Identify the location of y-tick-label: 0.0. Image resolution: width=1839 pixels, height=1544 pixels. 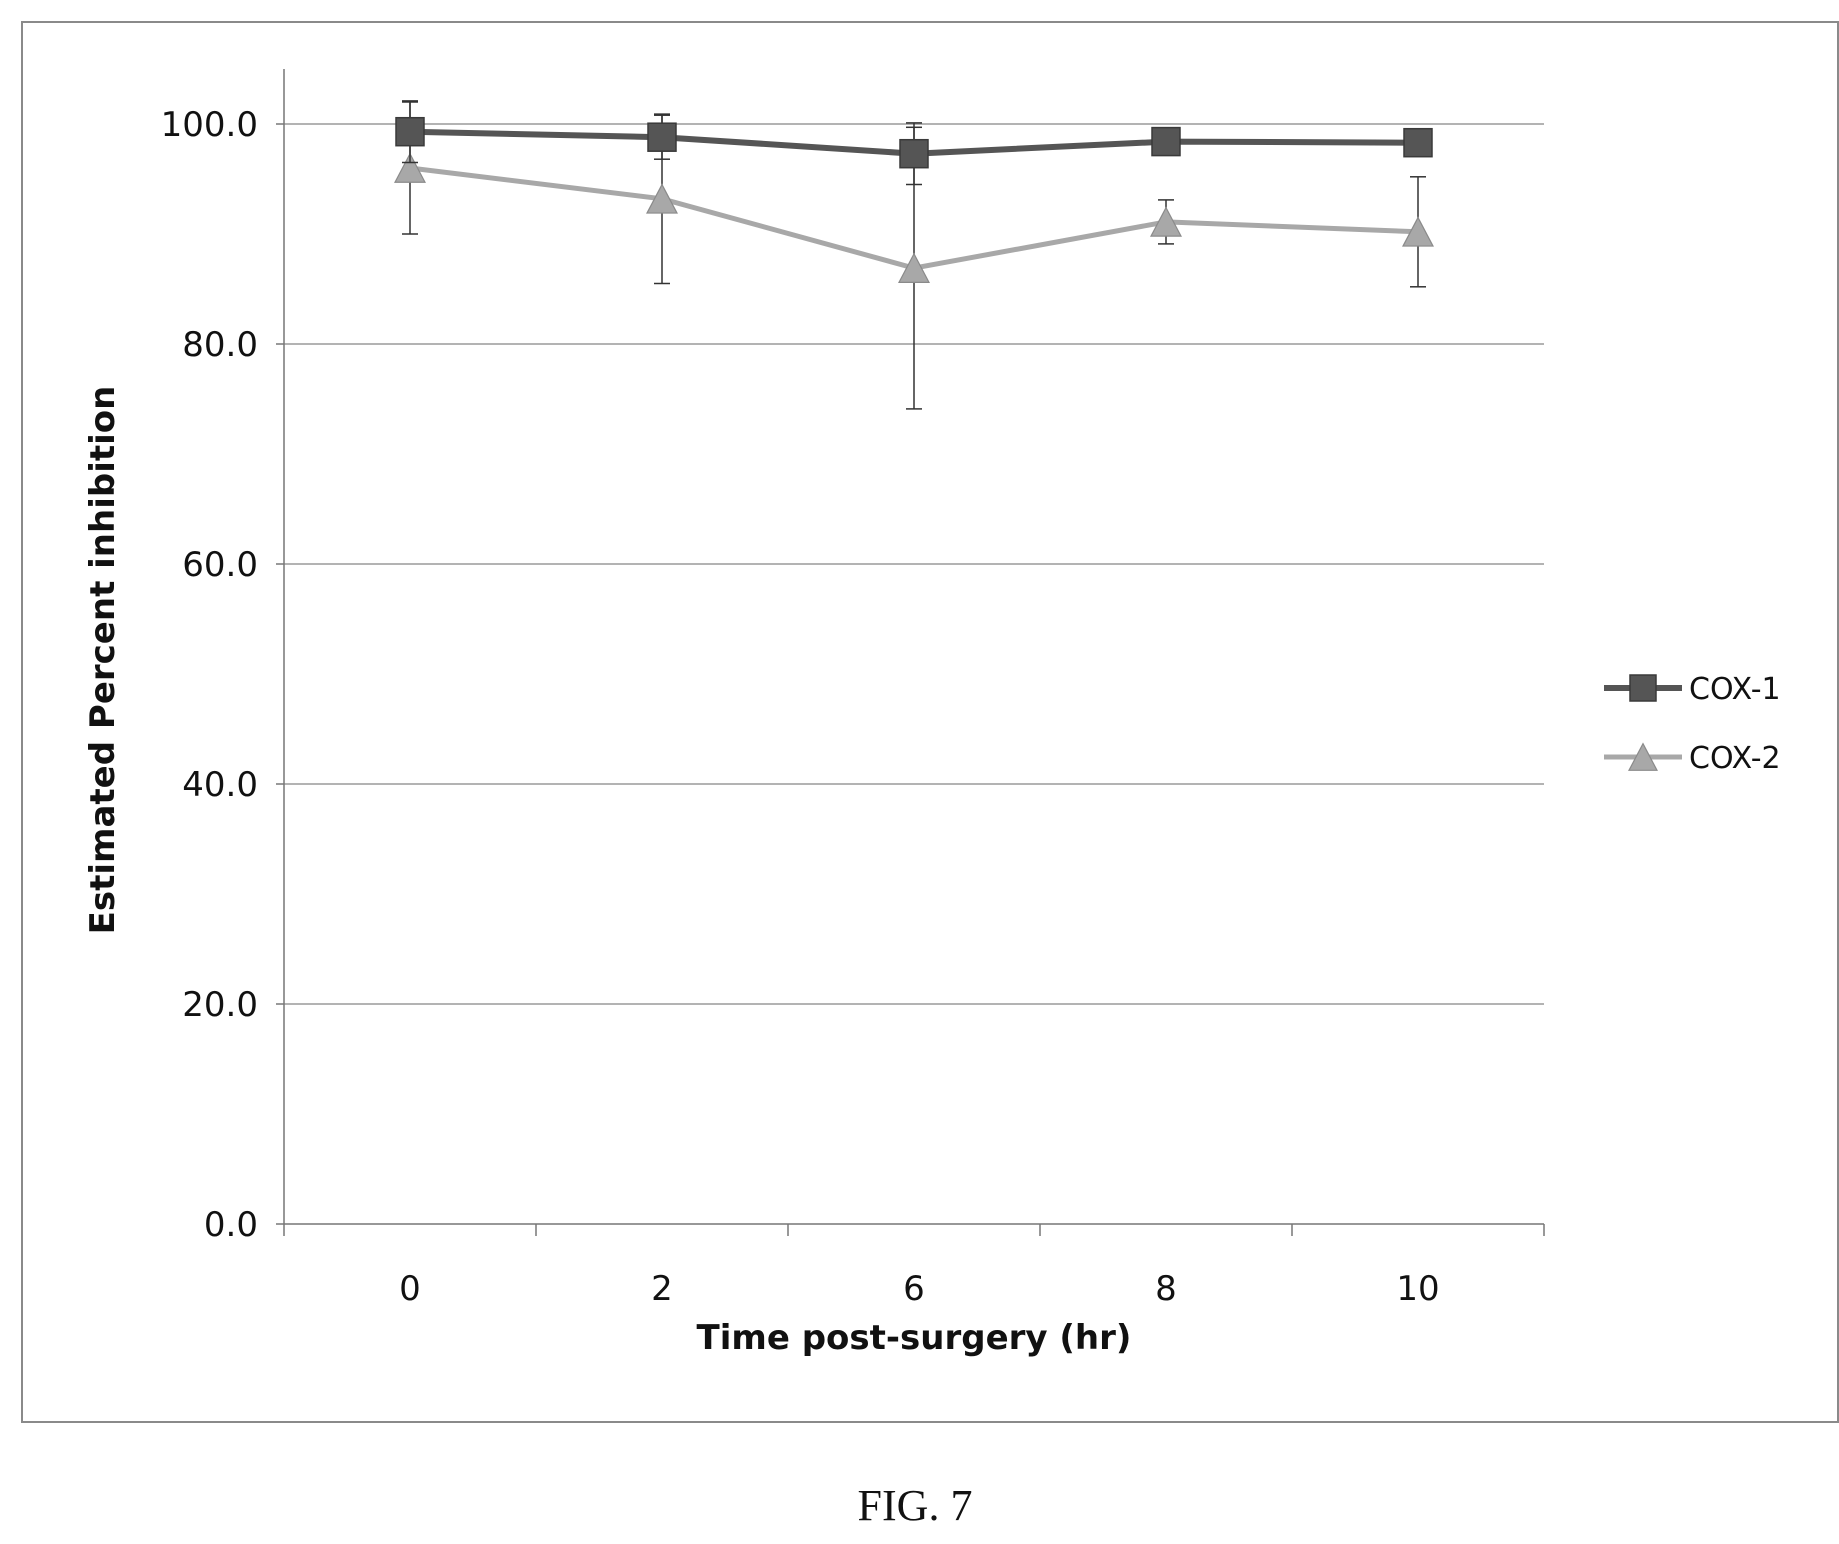
(231, 1225).